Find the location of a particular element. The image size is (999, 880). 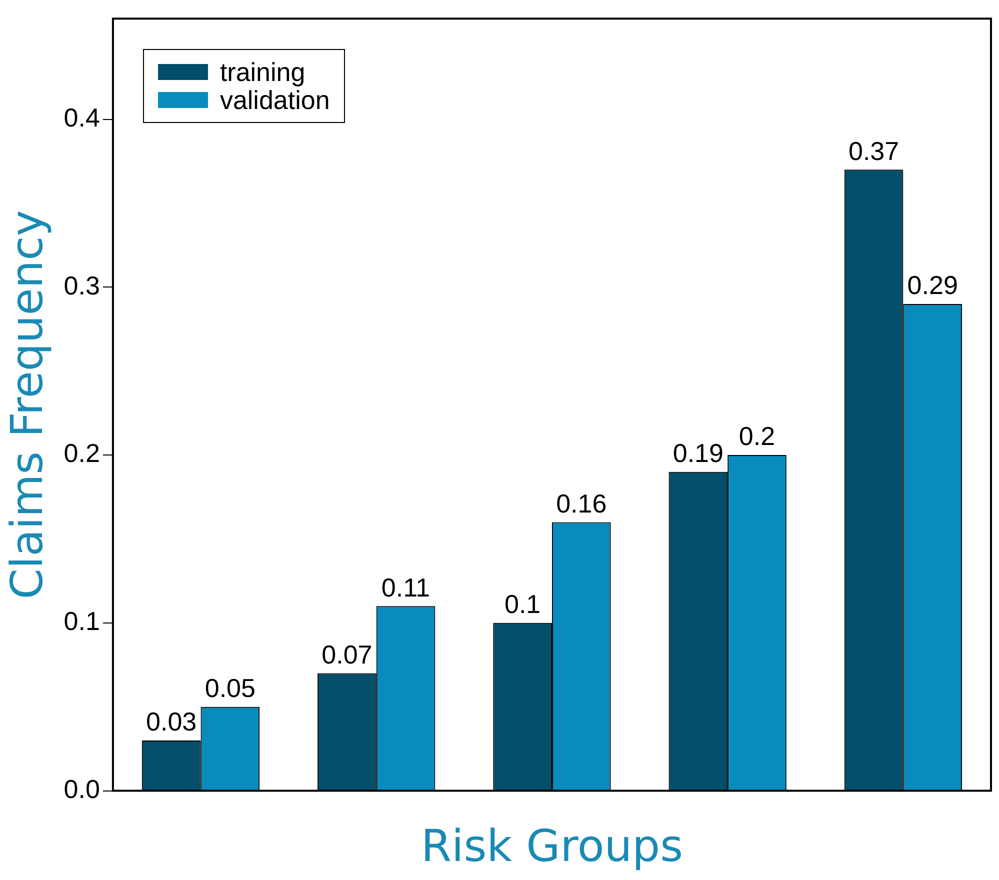

y-tick-label: 0.3 is located at coordinates (82, 285).